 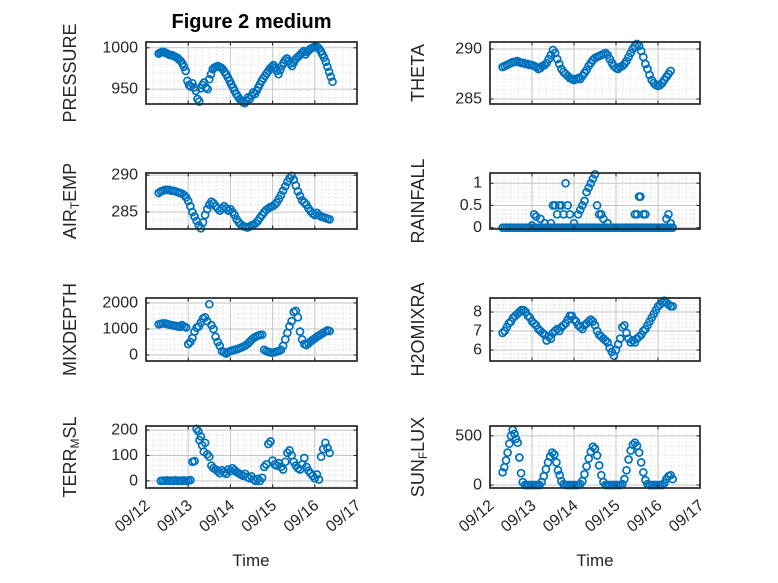 I want to click on y-tick-label: 0.5, so click(x=471, y=205).